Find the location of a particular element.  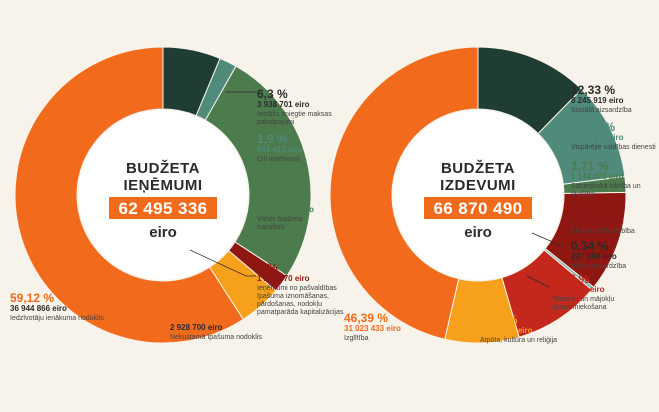

slice-amount: 36 944 866 eiro is located at coordinates (38, 308).